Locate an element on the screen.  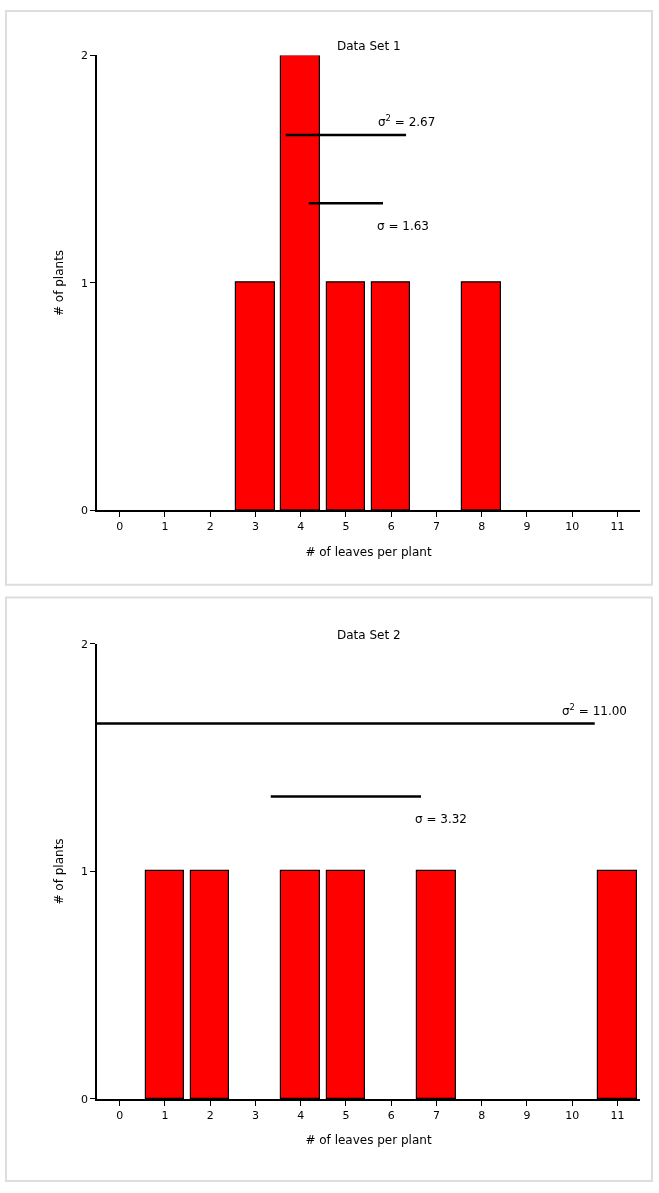
chart-title: Data Set 2 is located at coordinates (369, 635).